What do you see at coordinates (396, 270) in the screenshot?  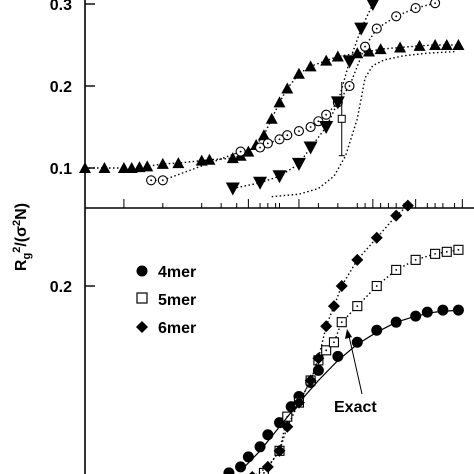 I see `bottom-series-1-point-11-dot` at bounding box center [396, 270].